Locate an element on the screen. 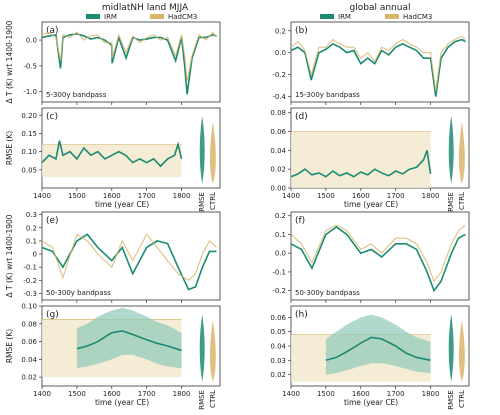  hadcm3-range-band is located at coordinates (112, 161).